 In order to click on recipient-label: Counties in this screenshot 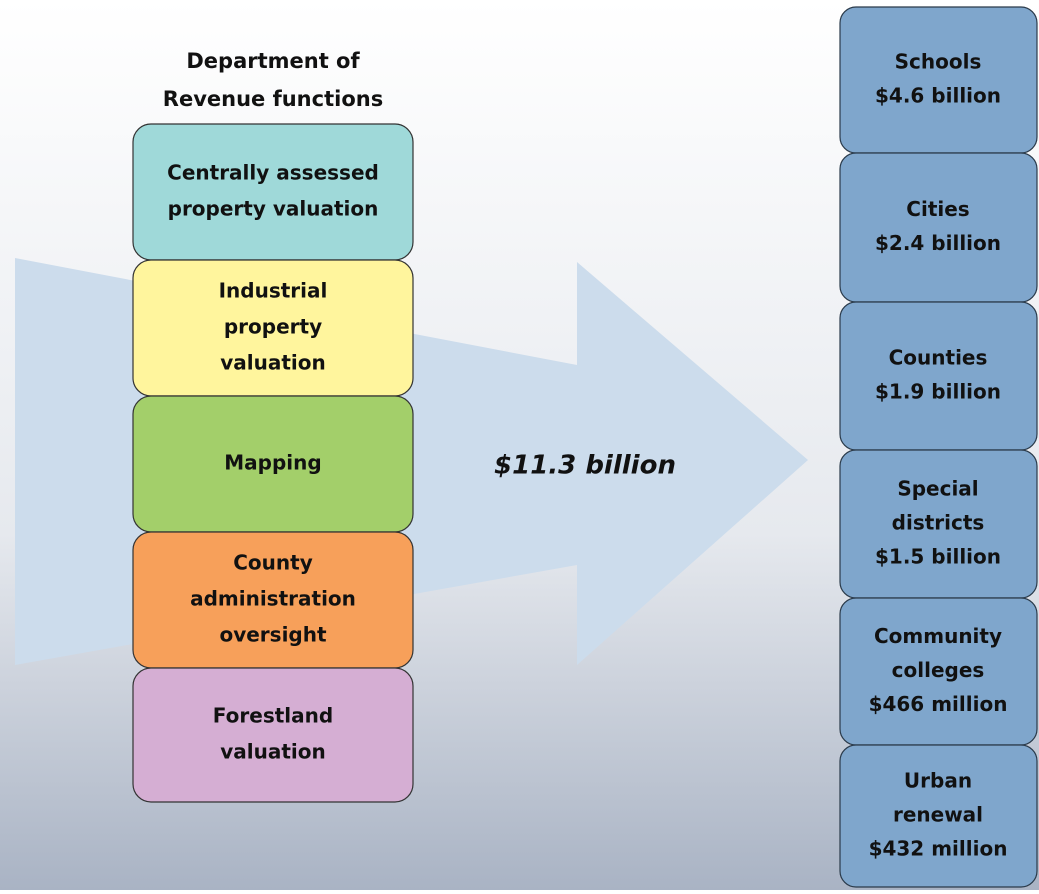, I will do `click(938, 358)`.